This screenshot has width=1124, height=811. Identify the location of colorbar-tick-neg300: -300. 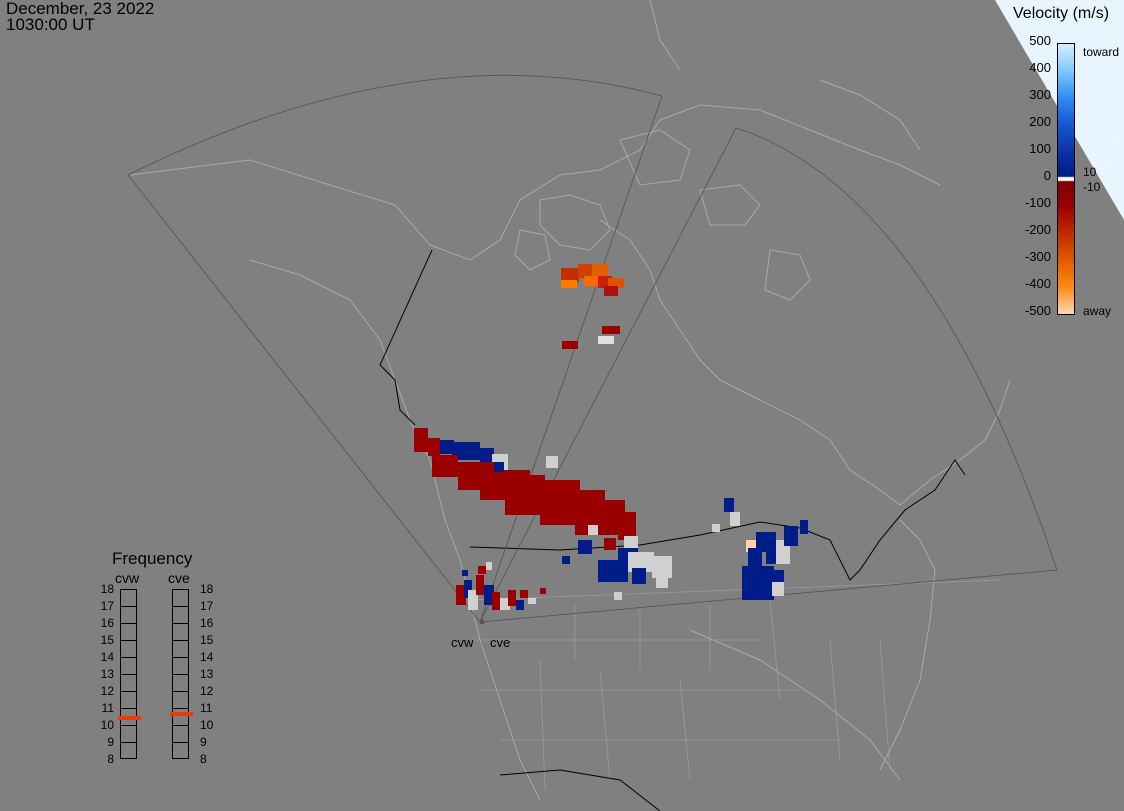
(1037, 256).